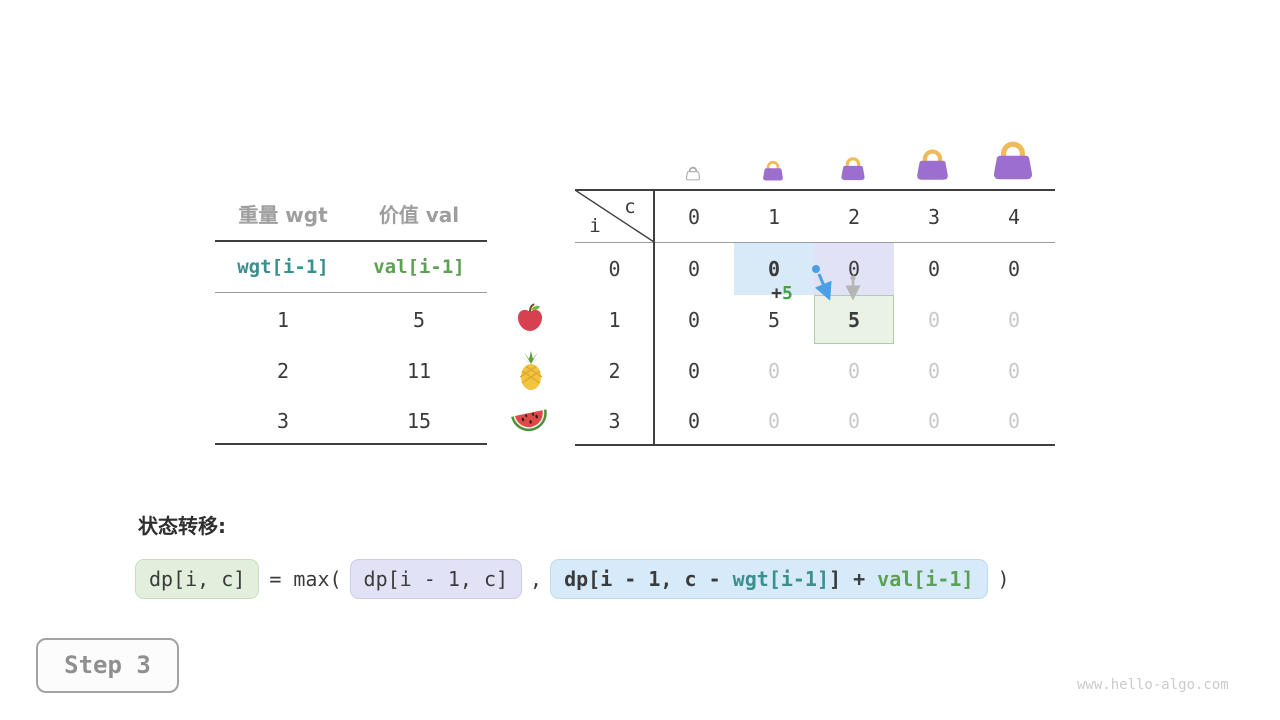 The width and height of the screenshot is (1280, 720). Describe the element at coordinates (654, 317) in the screenshot. I see `dp-table-vertical-rule` at that location.